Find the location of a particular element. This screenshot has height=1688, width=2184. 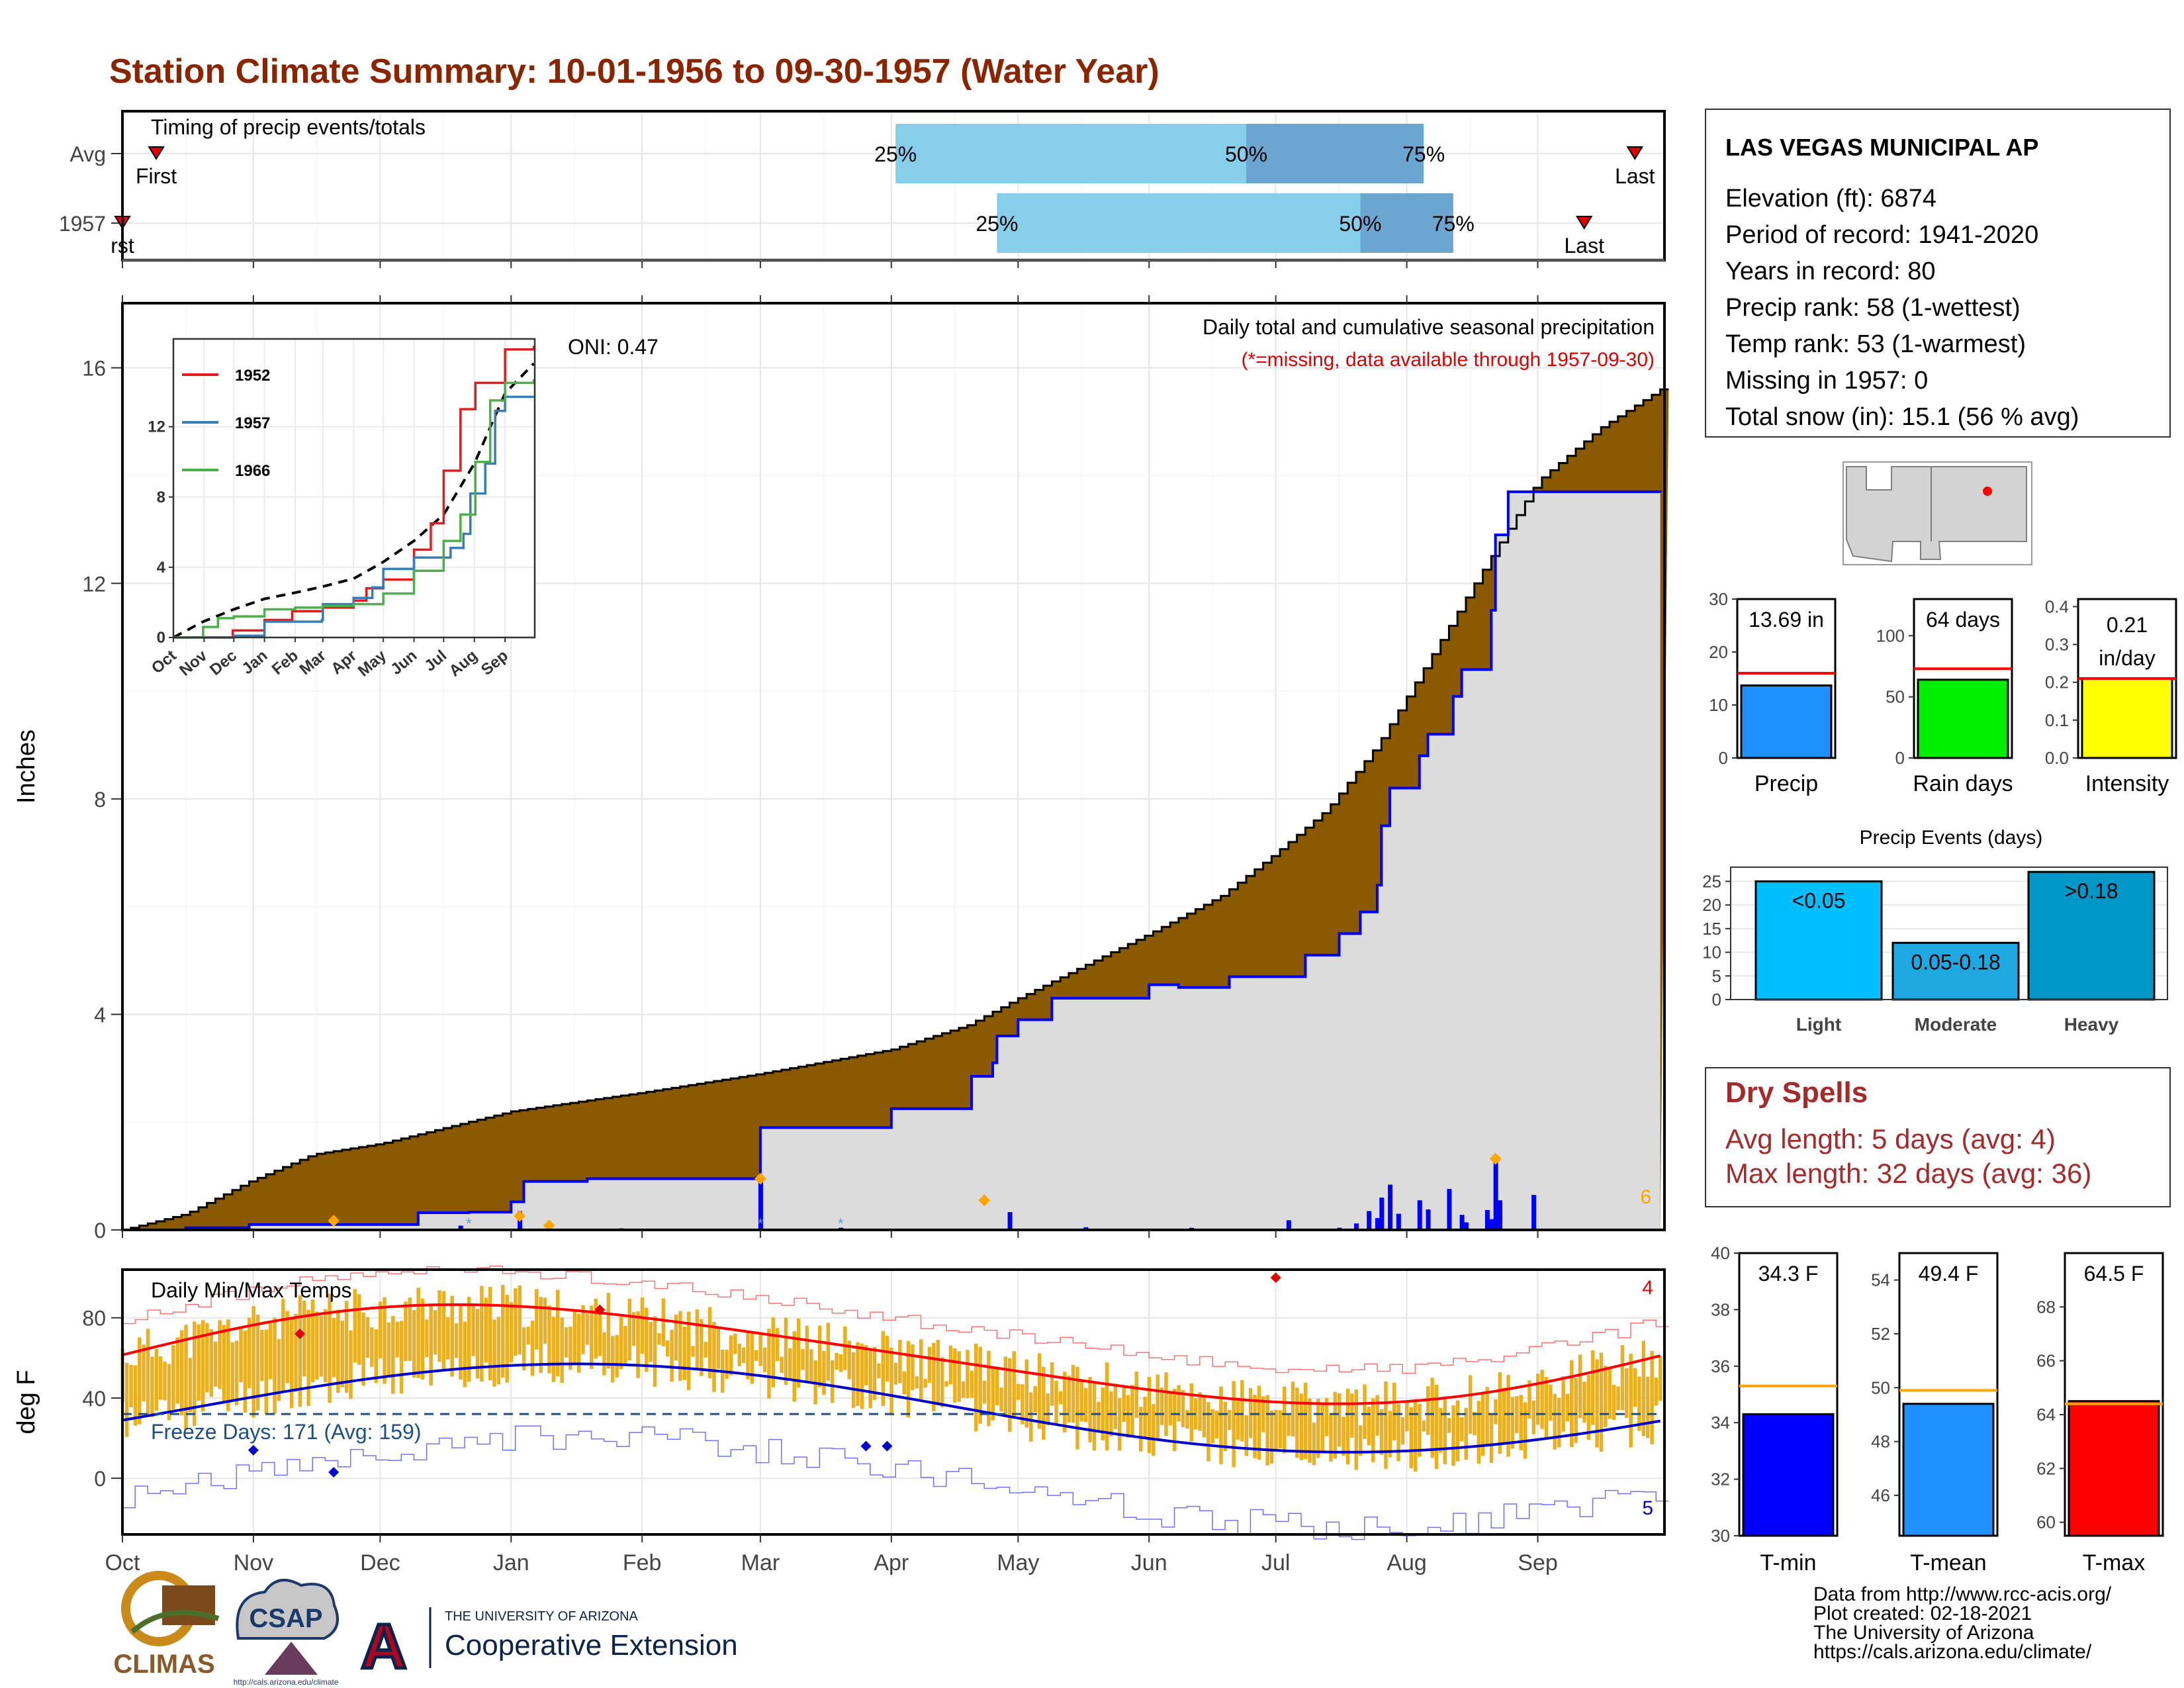

precip-ytick-label: 16 is located at coordinates (94, 369).